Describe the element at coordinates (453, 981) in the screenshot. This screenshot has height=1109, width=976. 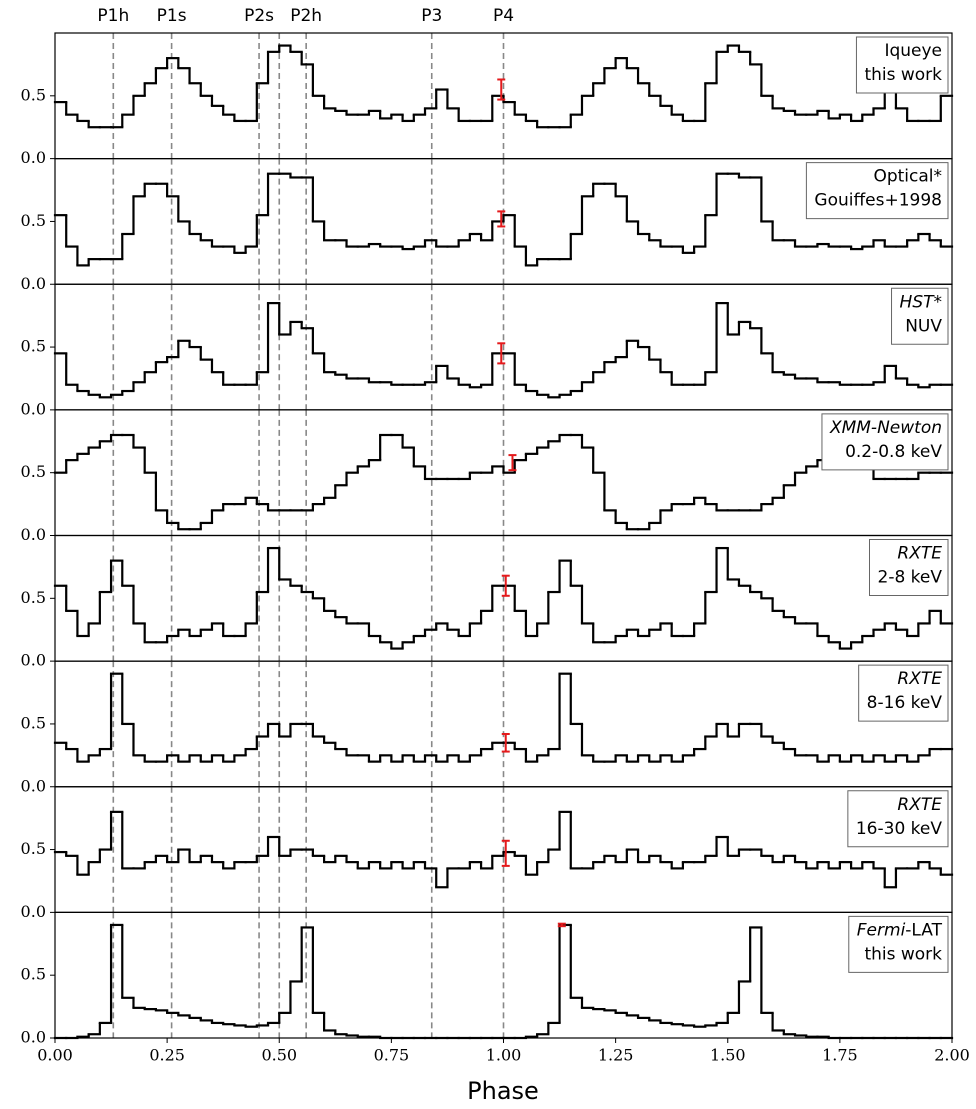
I see `step-connector` at that location.